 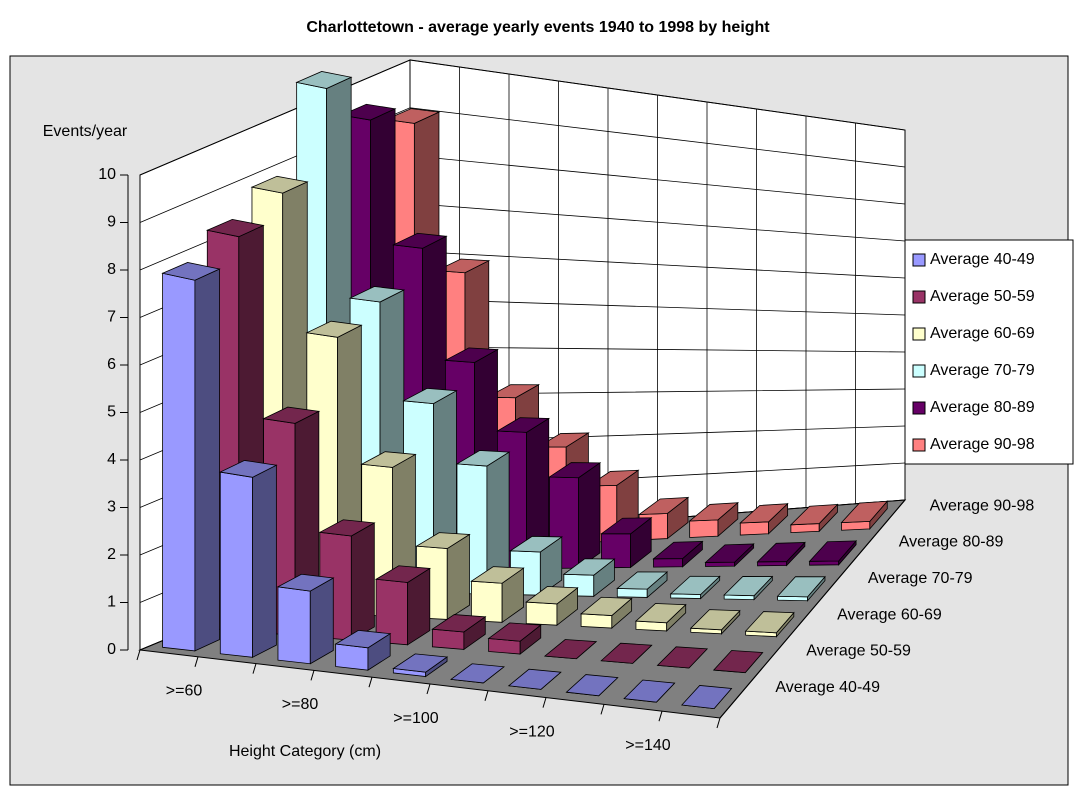 I want to click on depth-tick-label: Average 70-79, so click(x=920, y=578).